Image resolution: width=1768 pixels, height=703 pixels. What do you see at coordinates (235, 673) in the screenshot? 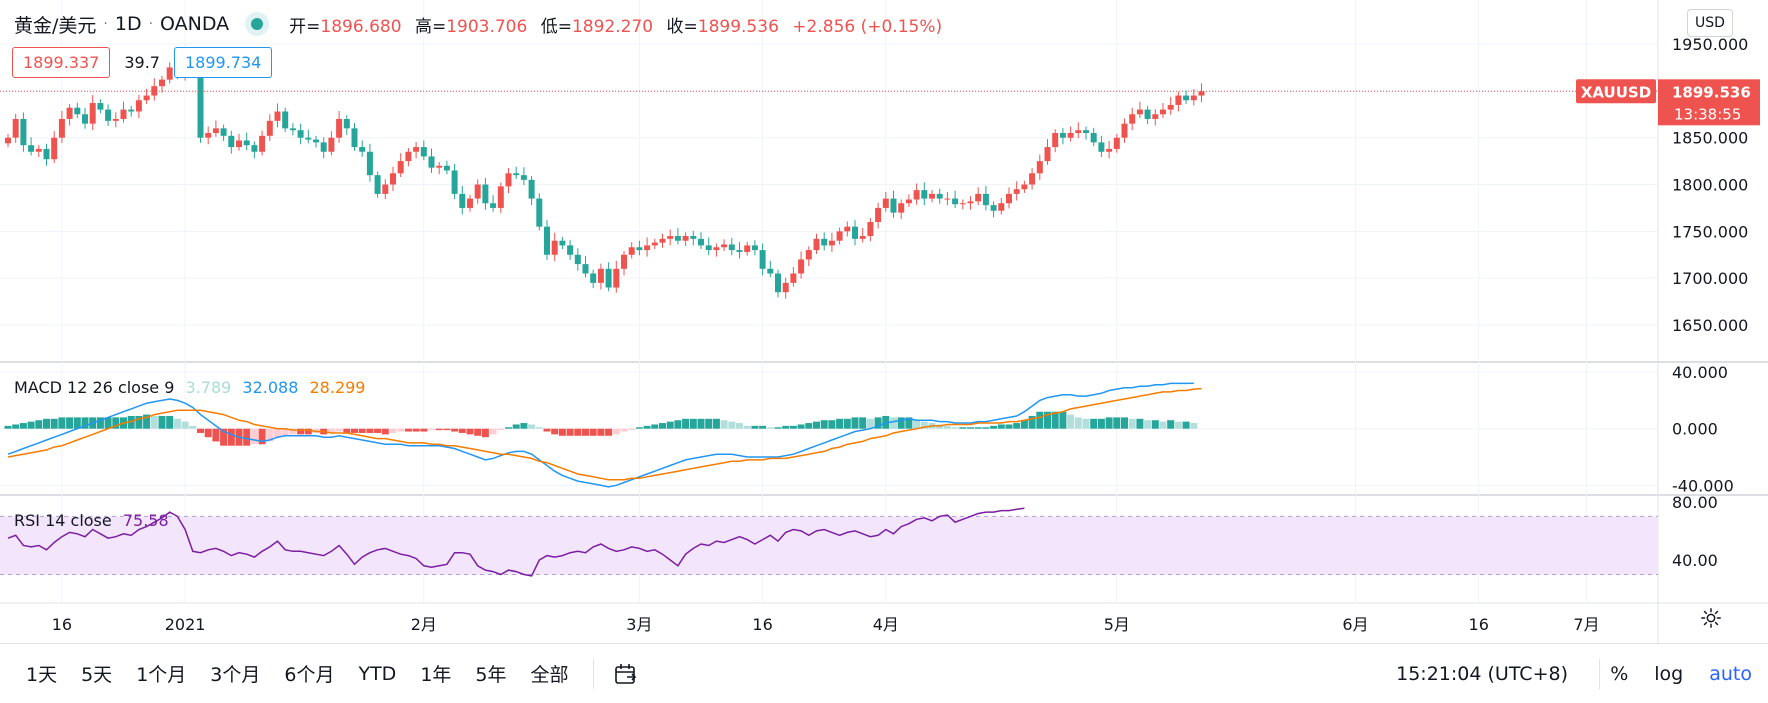
I see `range-button-3: 3个月` at bounding box center [235, 673].